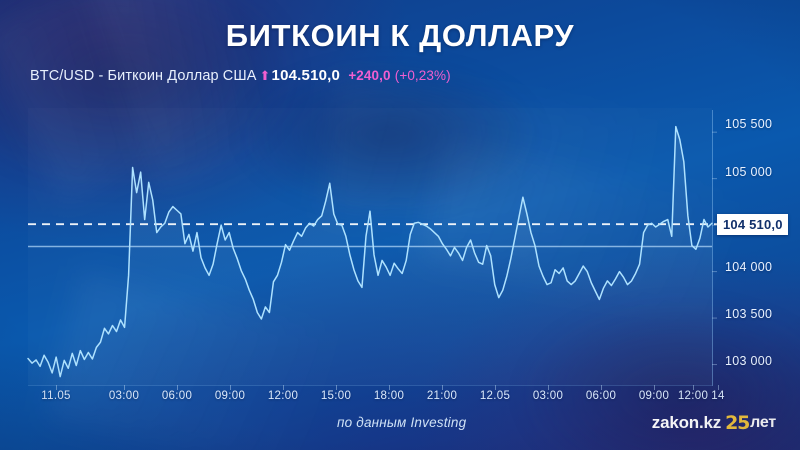  Describe the element at coordinates (177, 396) in the screenshot. I see `x-axis-label-2: 06:00` at that location.